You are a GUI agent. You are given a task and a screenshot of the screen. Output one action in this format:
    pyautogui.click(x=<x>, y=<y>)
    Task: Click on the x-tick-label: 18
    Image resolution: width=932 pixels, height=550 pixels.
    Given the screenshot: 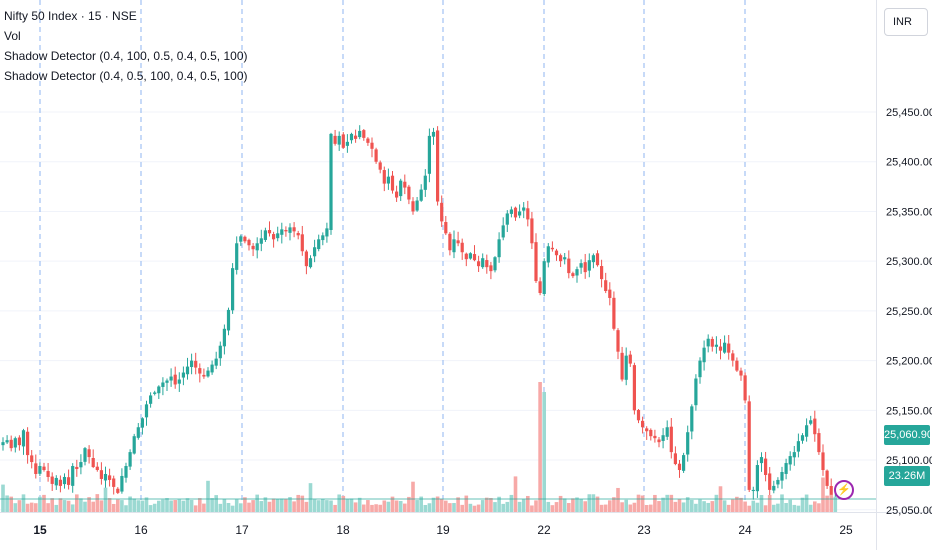 What is the action you would take?
    pyautogui.click(x=343, y=530)
    